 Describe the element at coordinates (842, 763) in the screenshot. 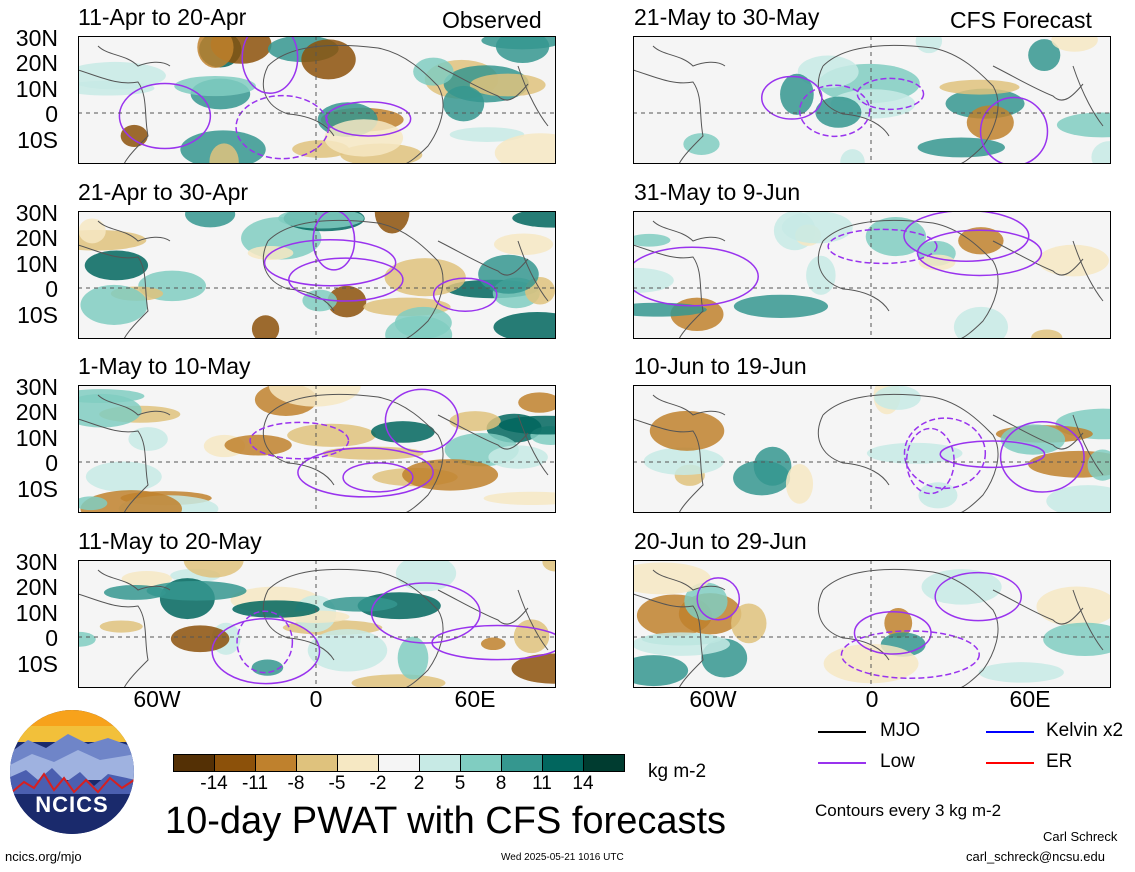

I see `legend-low-line` at that location.